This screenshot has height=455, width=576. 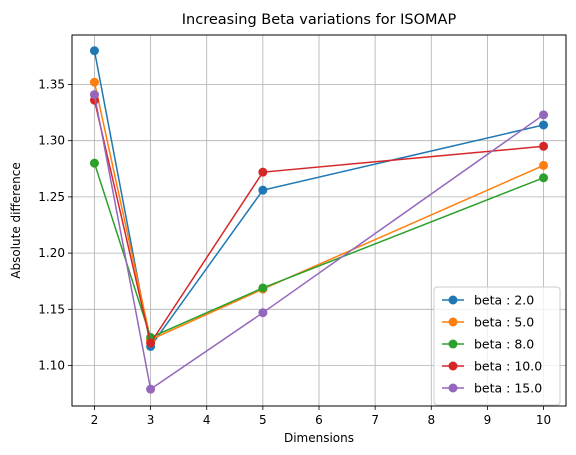 I want to click on x-tick-label: 5, so click(x=263, y=420).